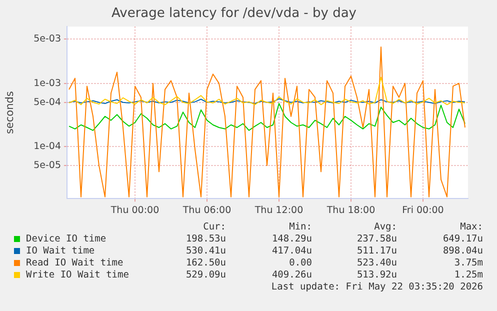 The image size is (497, 311). I want to click on text: 409.26u, so click(292, 274).